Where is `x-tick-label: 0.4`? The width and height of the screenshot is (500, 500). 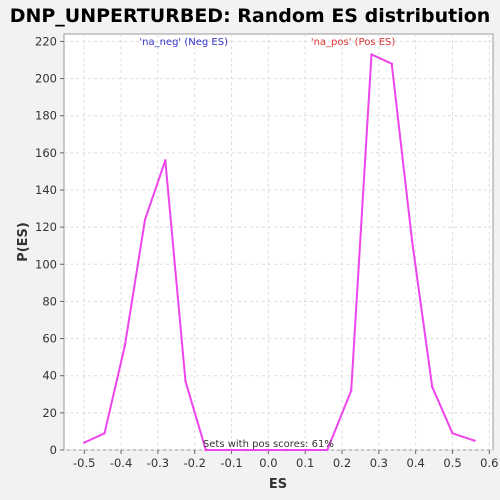
x-tick-label: 0.4 is located at coordinates (416, 463).